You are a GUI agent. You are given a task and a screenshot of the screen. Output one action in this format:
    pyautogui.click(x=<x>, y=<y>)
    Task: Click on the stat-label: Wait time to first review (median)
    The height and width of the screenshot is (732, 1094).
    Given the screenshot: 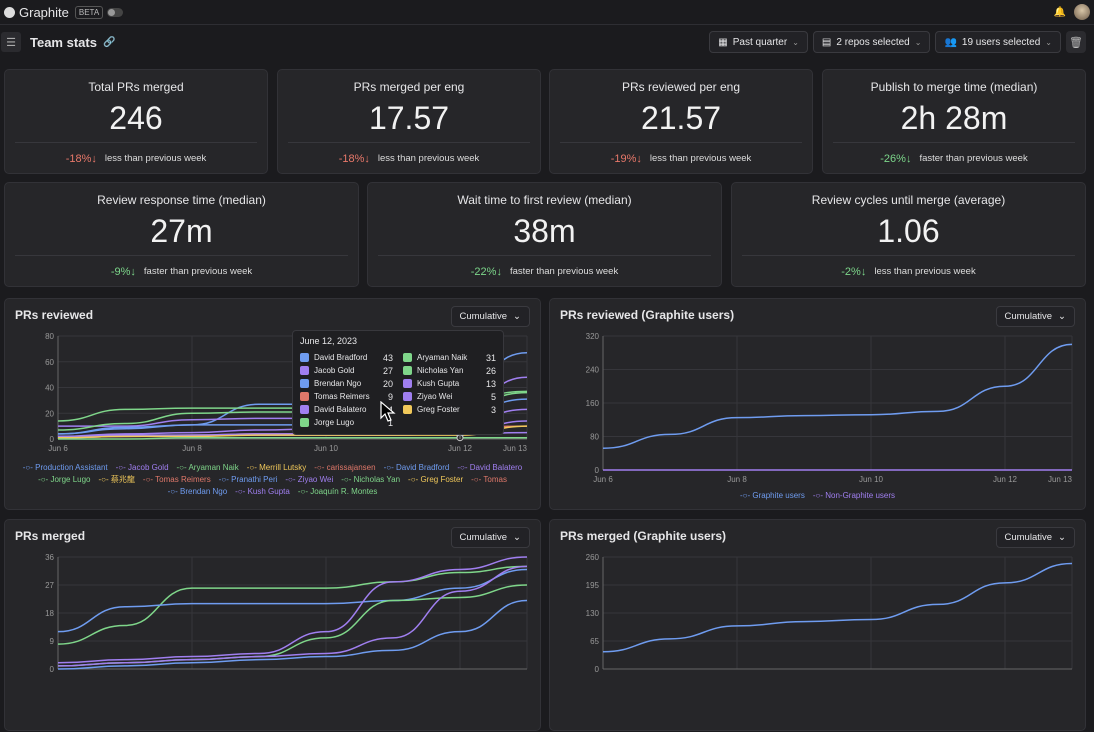 What is the action you would take?
    pyautogui.click(x=544, y=200)
    